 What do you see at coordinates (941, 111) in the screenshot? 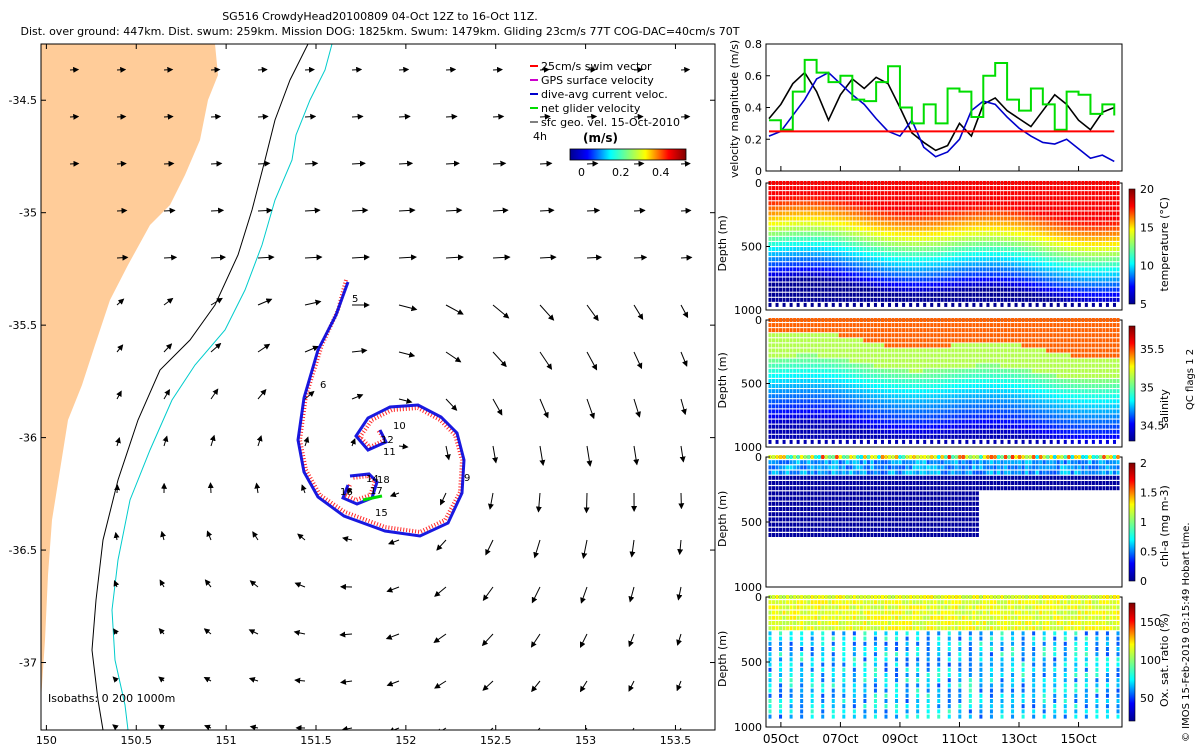
I see `velocity-series-line` at bounding box center [941, 111].